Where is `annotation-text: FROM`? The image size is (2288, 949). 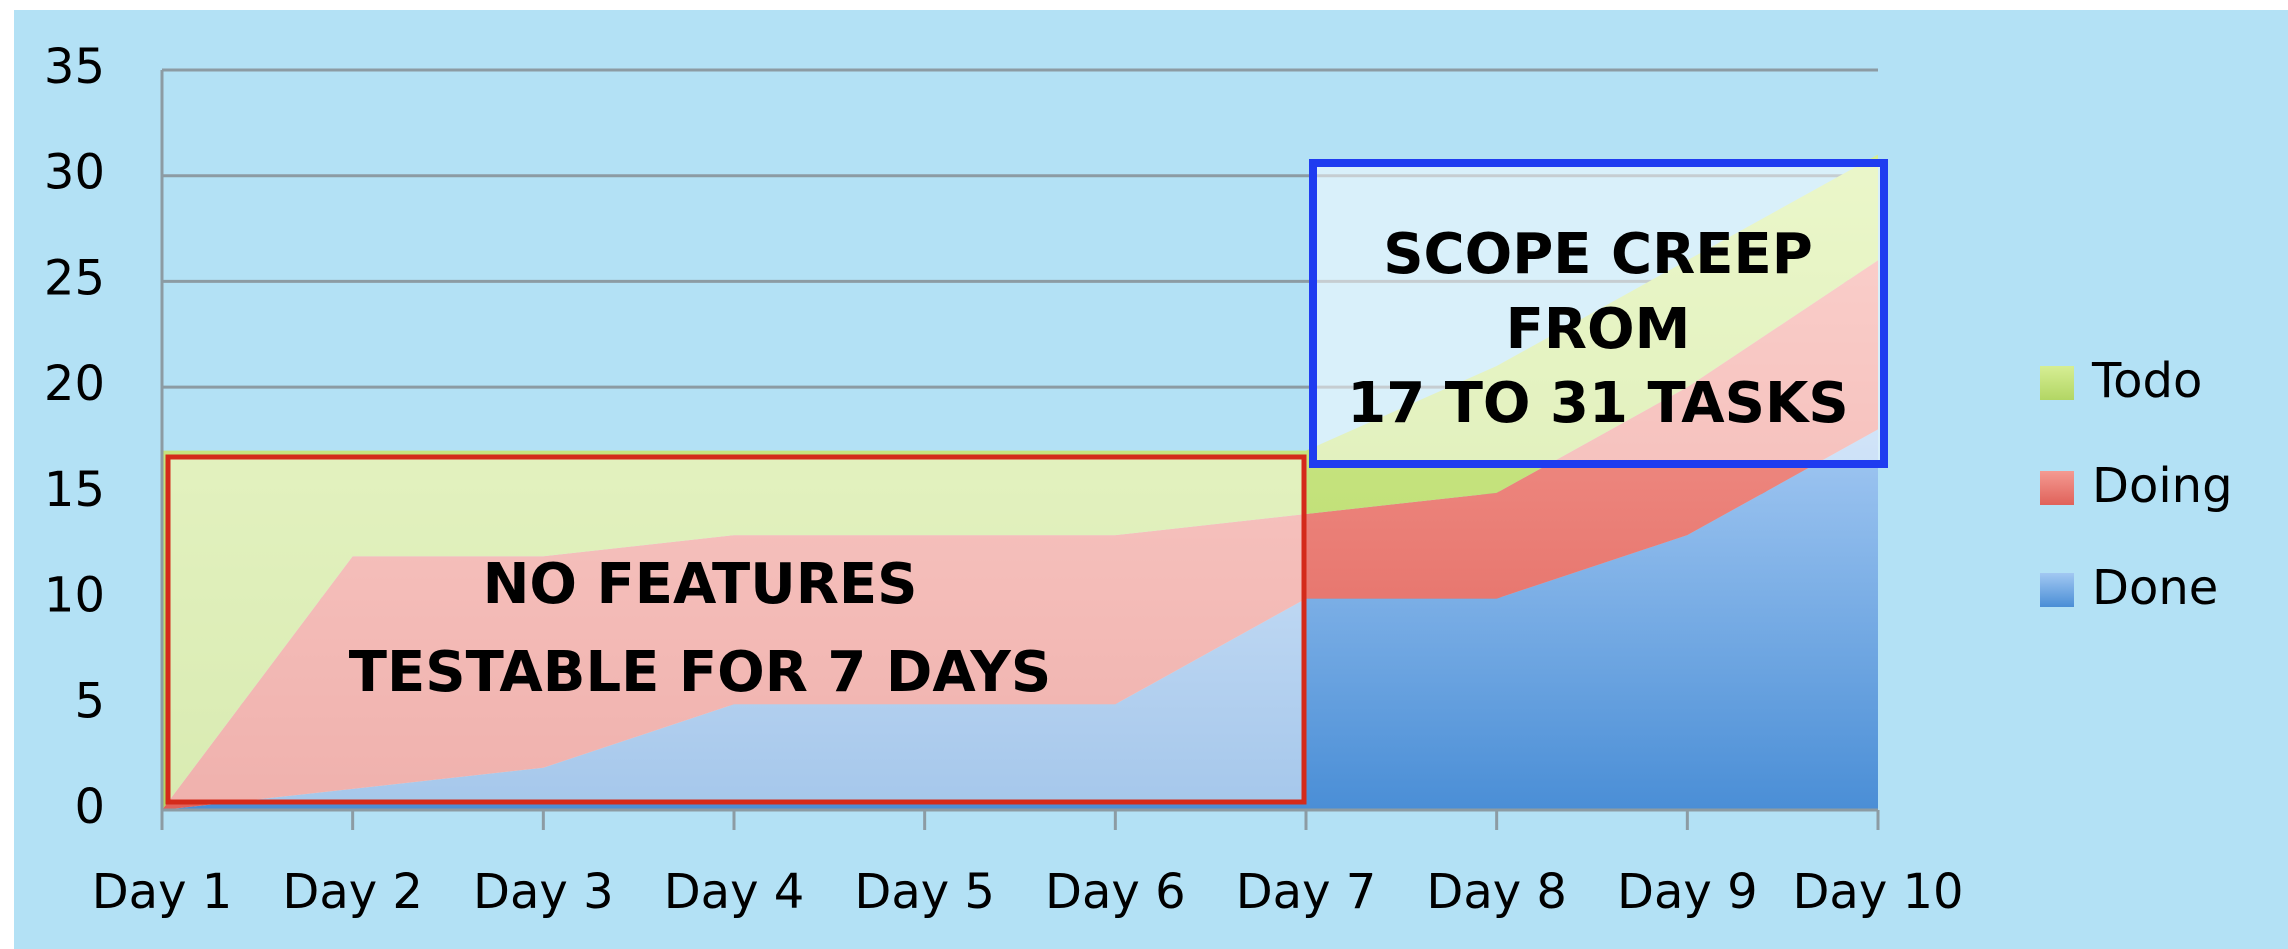
annotation-text: FROM is located at coordinates (1598, 329).